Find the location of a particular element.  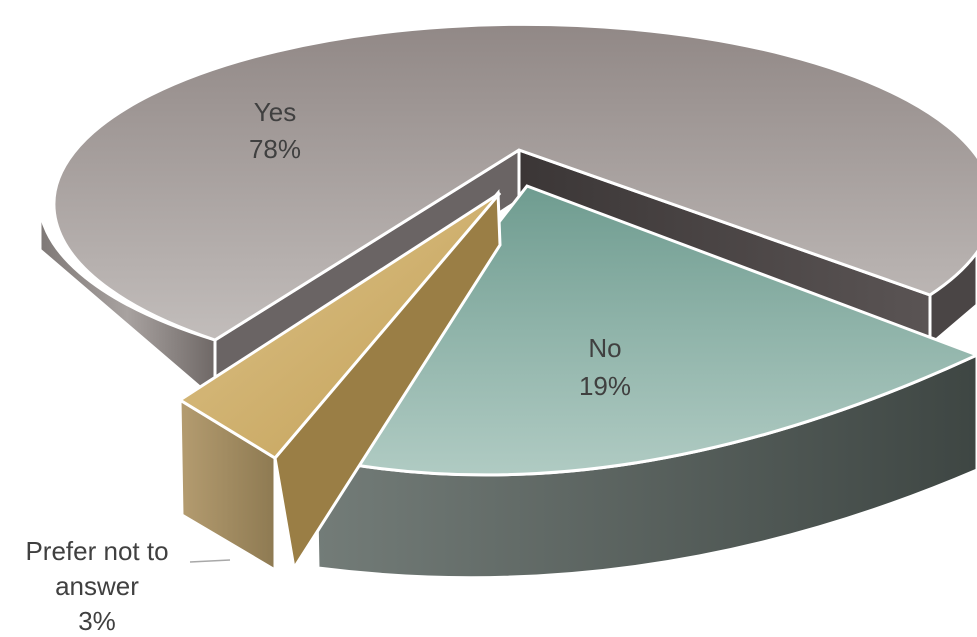

label-yes-name: Yes is located at coordinates (275, 112).